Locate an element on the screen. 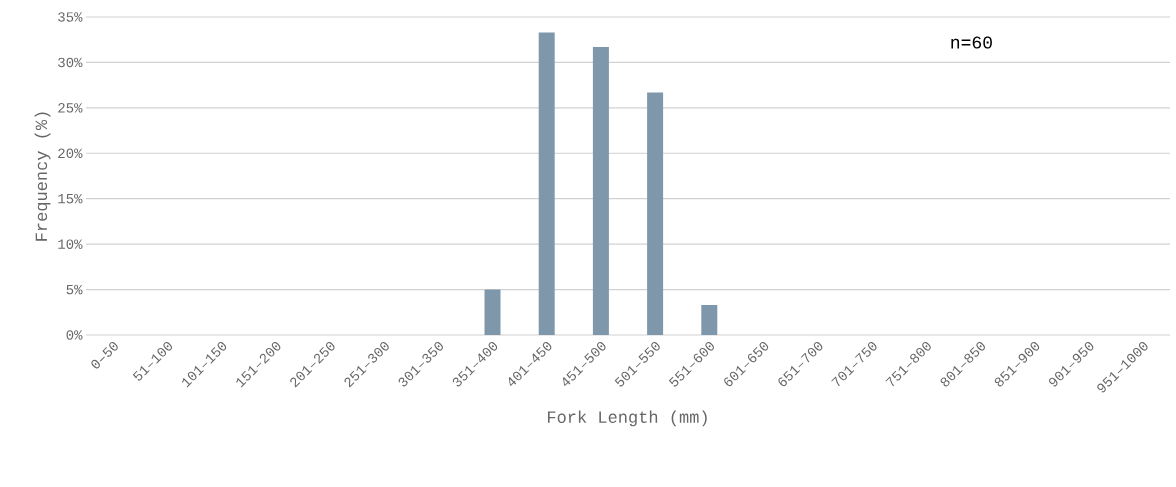  y-tick-label: 20% is located at coordinates (70, 153).